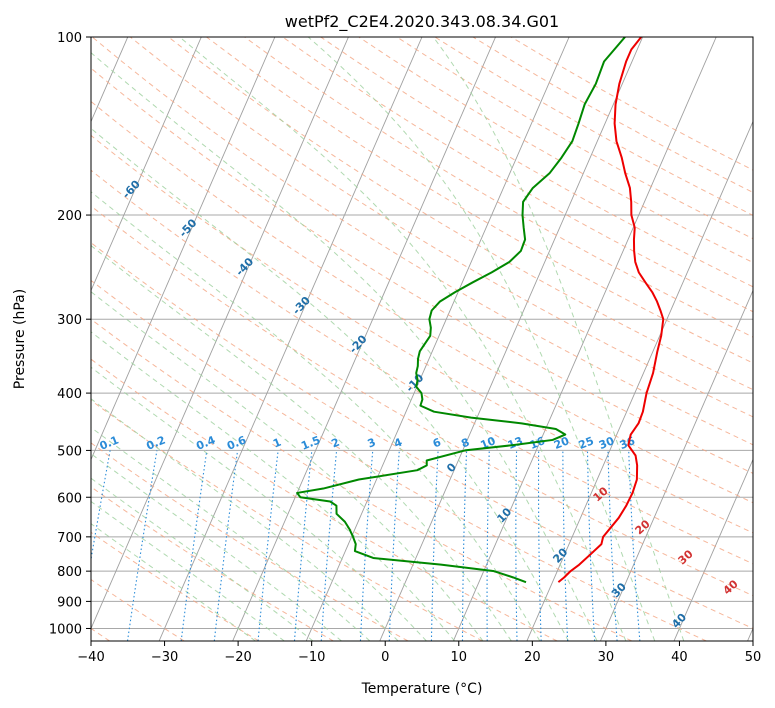  What do you see at coordinates (20, 339) in the screenshot?
I see `y-axis-label: Pressure (hPa)` at bounding box center [20, 339].